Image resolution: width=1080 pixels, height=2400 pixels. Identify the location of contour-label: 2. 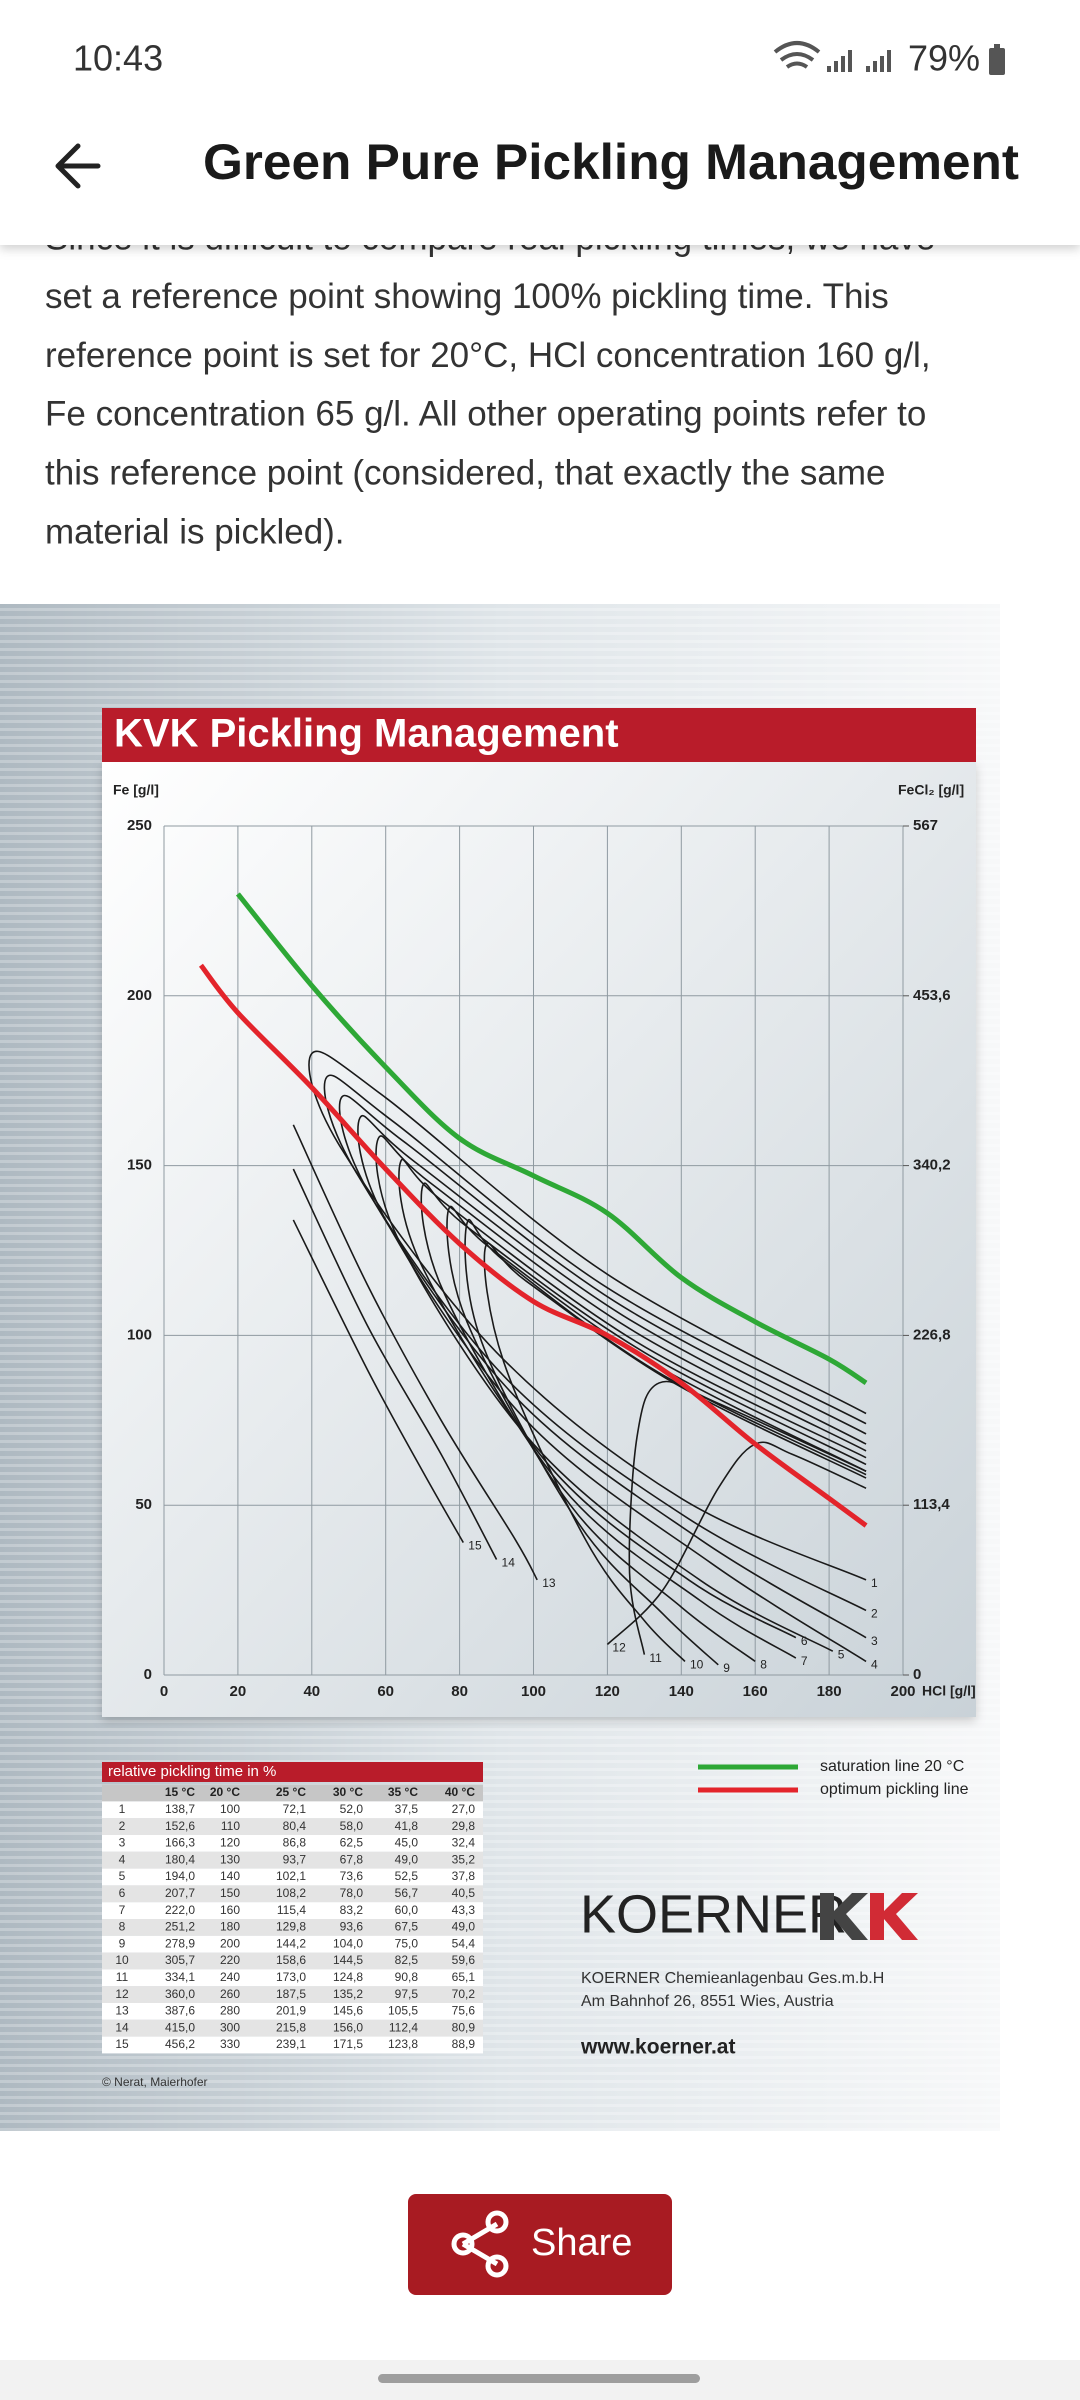
(874, 1614).